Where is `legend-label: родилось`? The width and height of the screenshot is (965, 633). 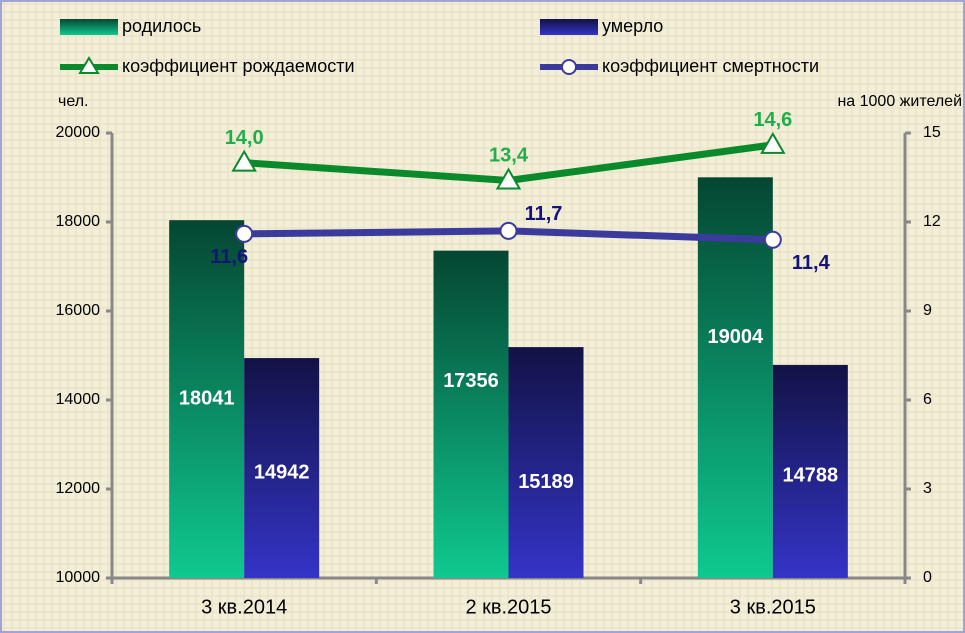
legend-label: родилось is located at coordinates (161, 26).